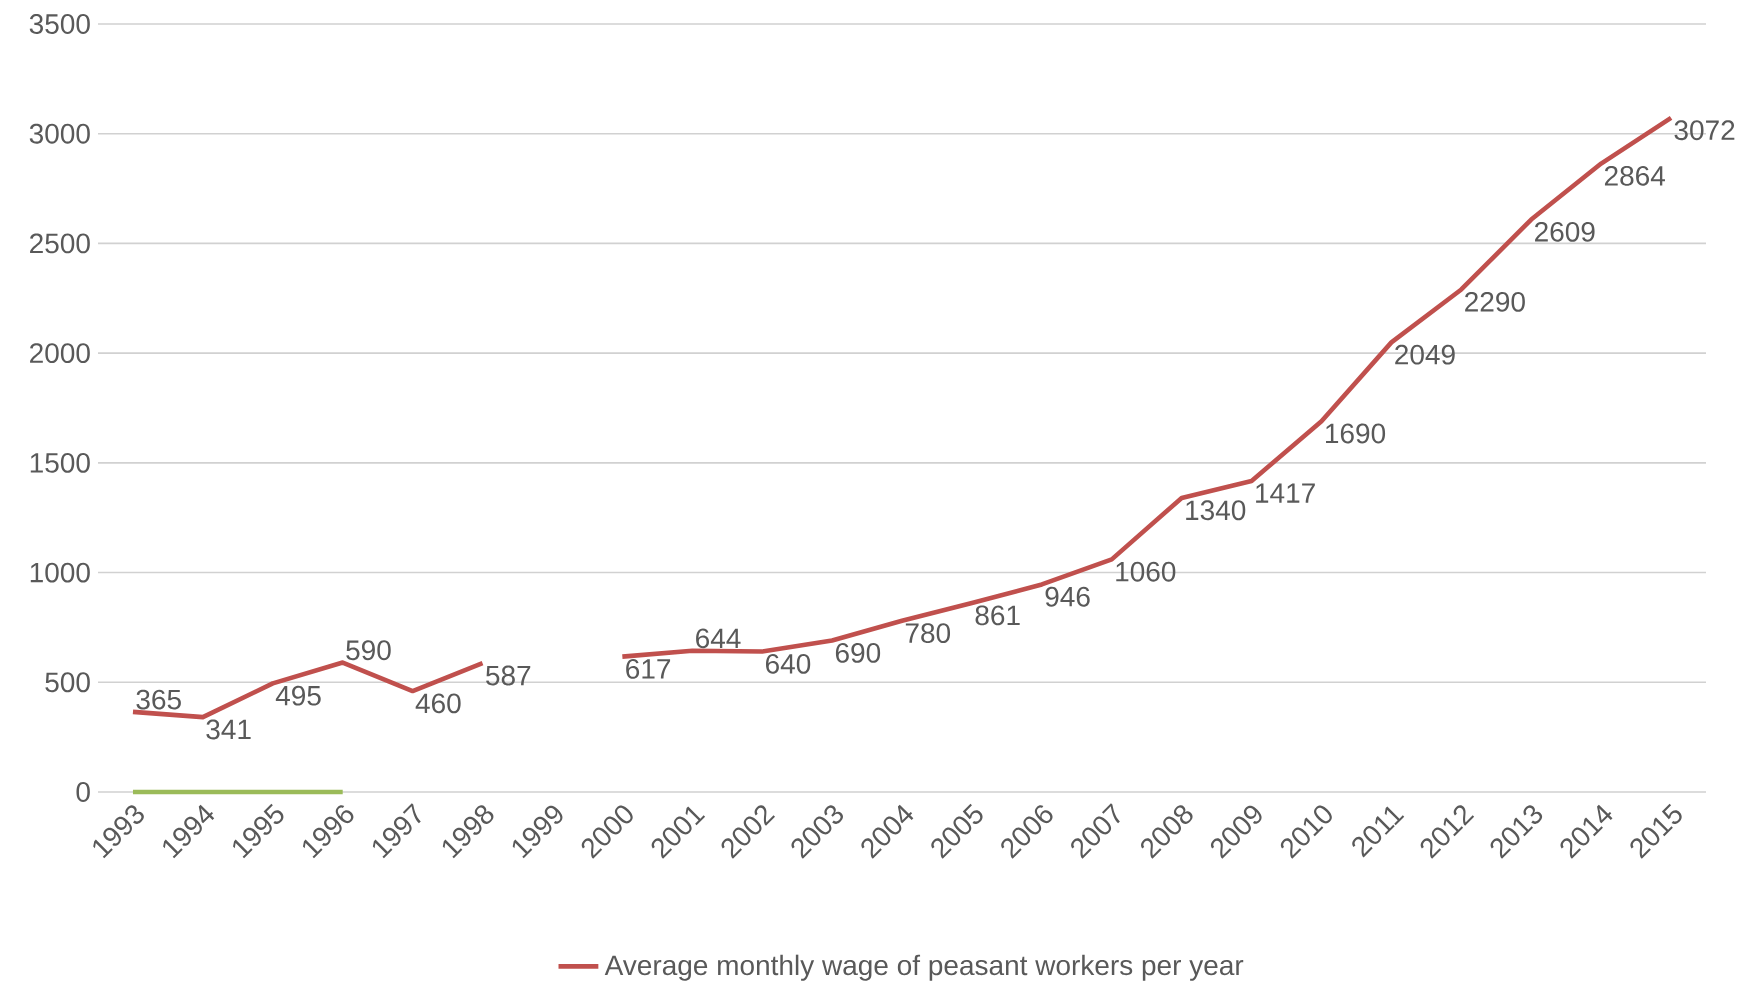 The image size is (1756, 986). Describe the element at coordinates (508, 675) in the screenshot. I see `data-label: 587` at that location.